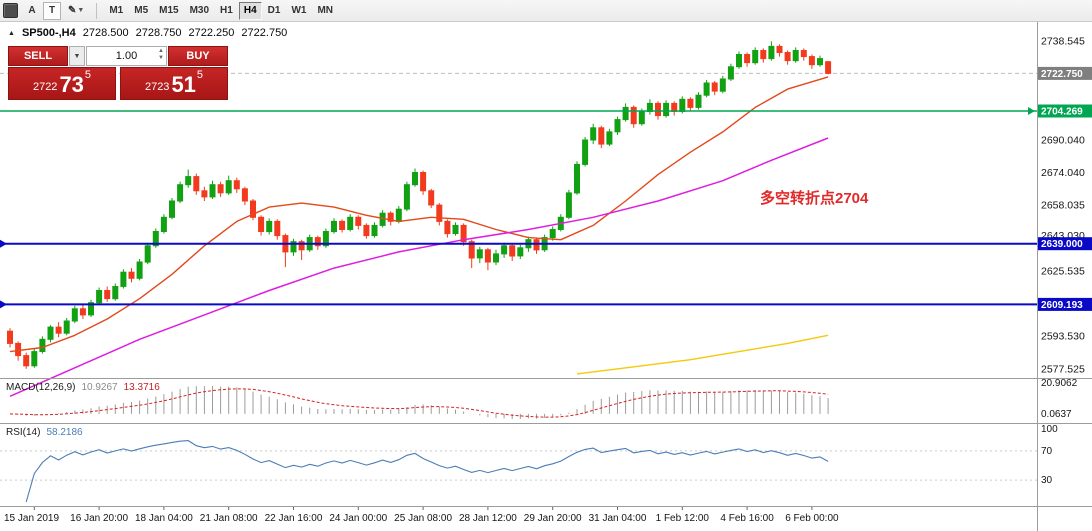  What do you see at coordinates (32, 11) in the screenshot?
I see `cursor-tool-button: A` at bounding box center [32, 11].